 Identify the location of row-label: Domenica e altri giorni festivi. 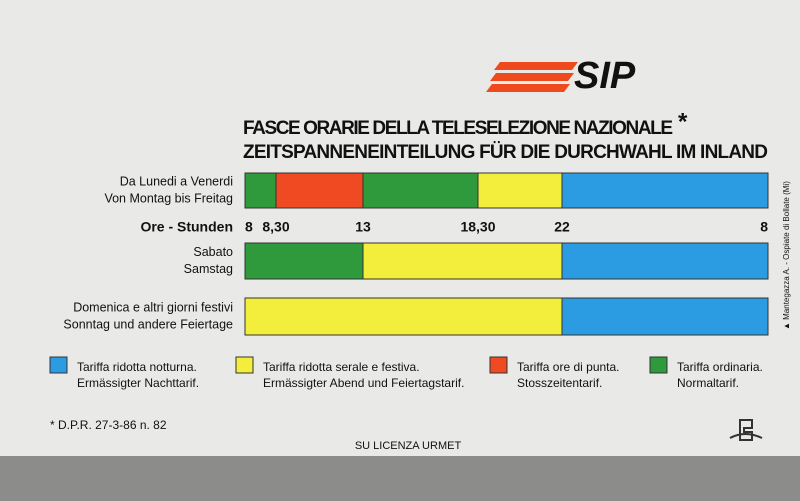
(153, 307).